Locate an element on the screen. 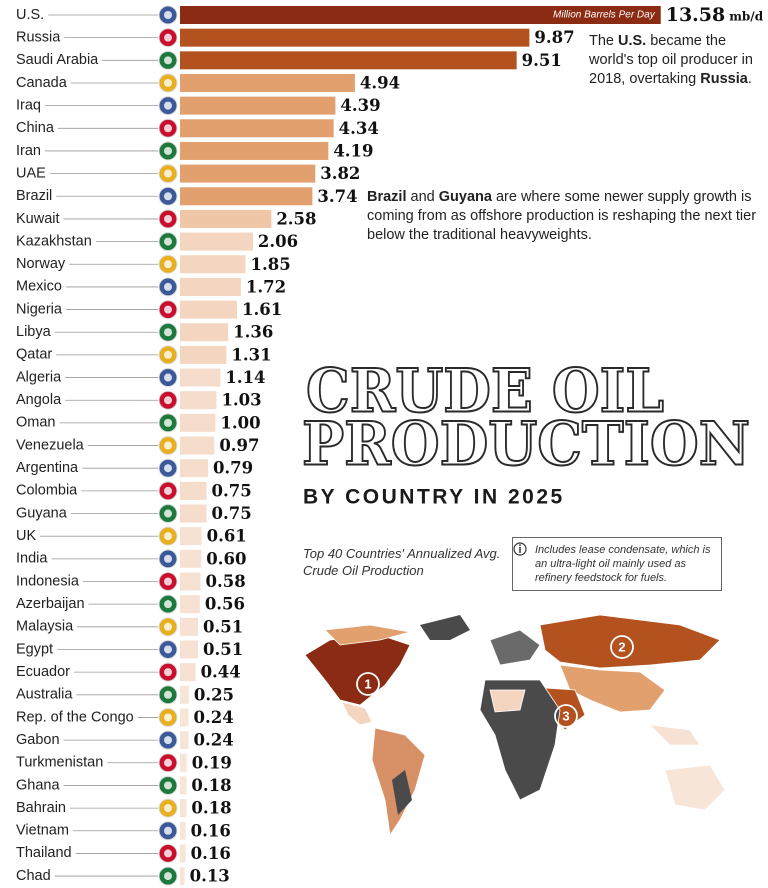 Image resolution: width=768 pixels, height=888 pixels. value-label: 0.58 is located at coordinates (226, 581).